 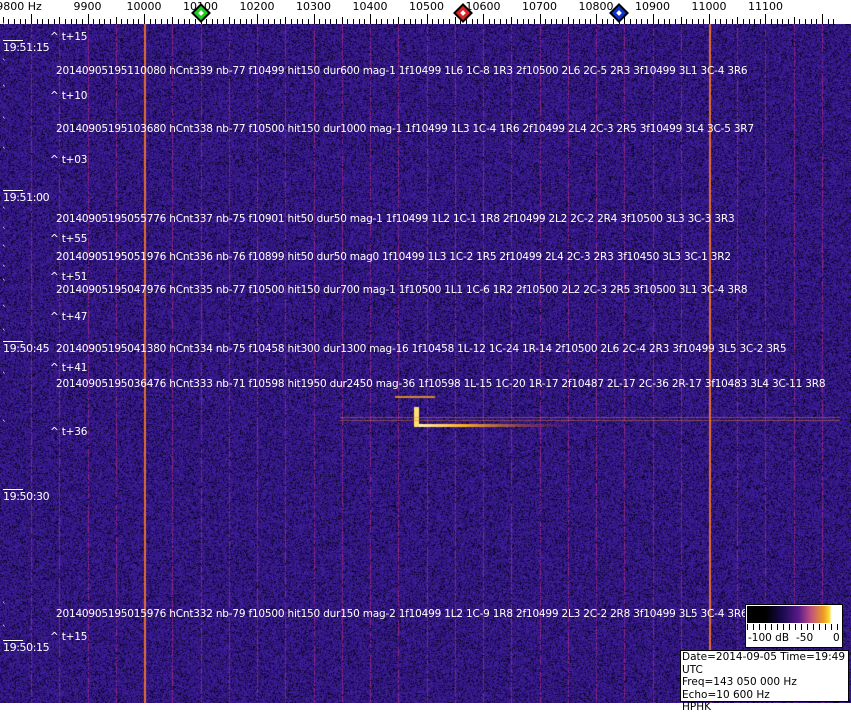 I want to click on frequency-tick-label: 10600, so click(x=483, y=6).